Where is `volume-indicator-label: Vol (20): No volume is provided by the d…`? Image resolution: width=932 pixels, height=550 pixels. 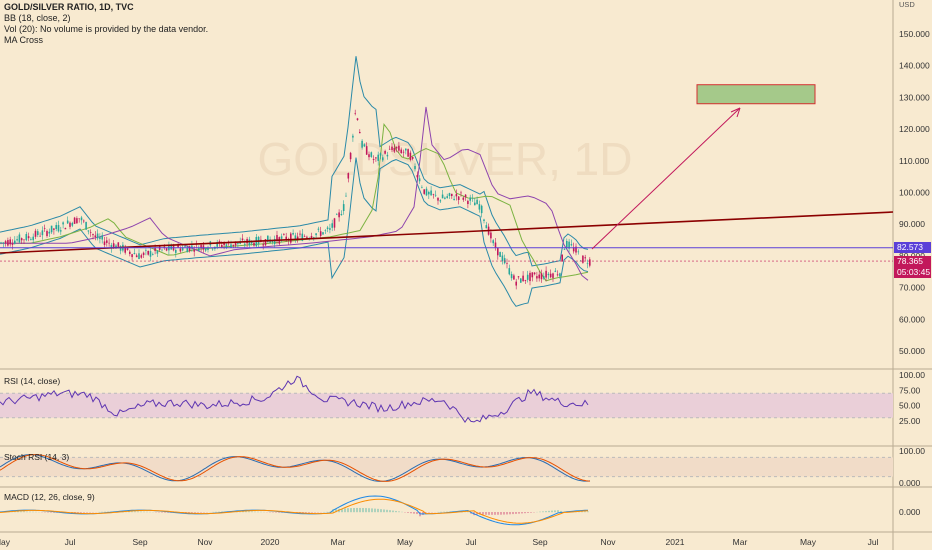
volume-indicator-label: Vol (20): No volume is provided by the d… is located at coordinates (106, 29).